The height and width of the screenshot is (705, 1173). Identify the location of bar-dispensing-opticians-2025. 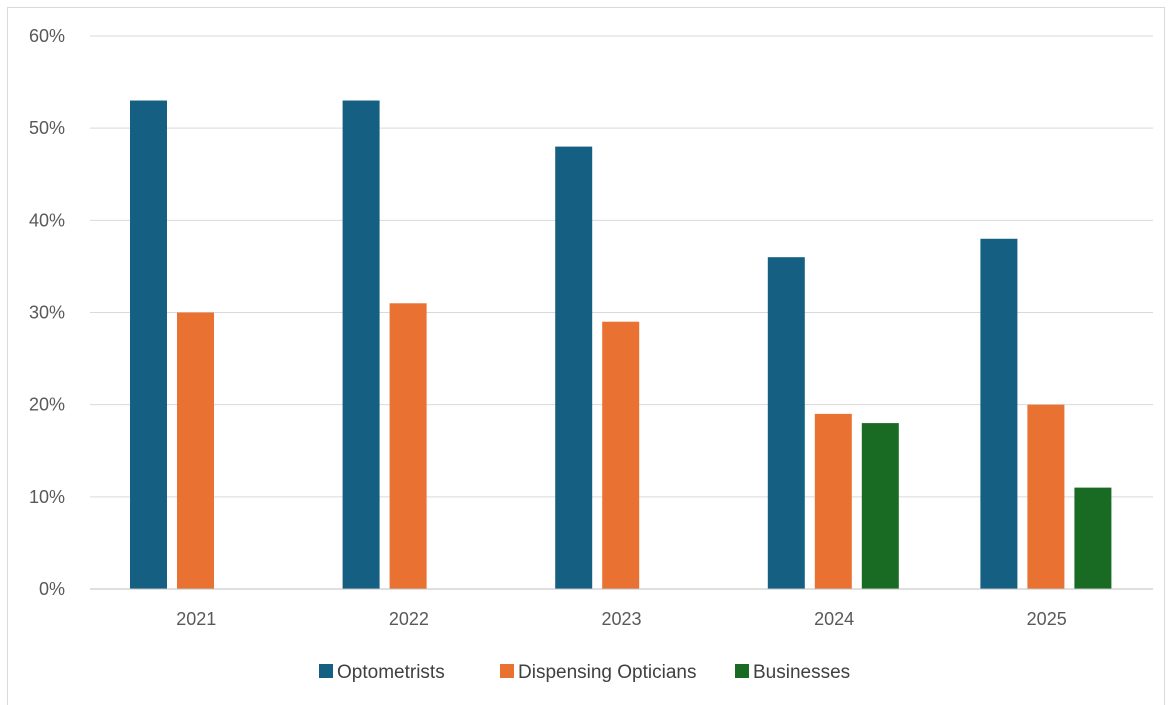
(1046, 496).